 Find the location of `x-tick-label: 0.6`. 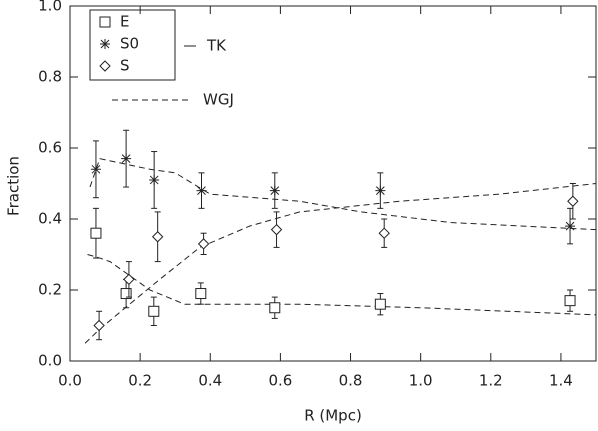

x-tick-label: 0.6 is located at coordinates (280, 381).